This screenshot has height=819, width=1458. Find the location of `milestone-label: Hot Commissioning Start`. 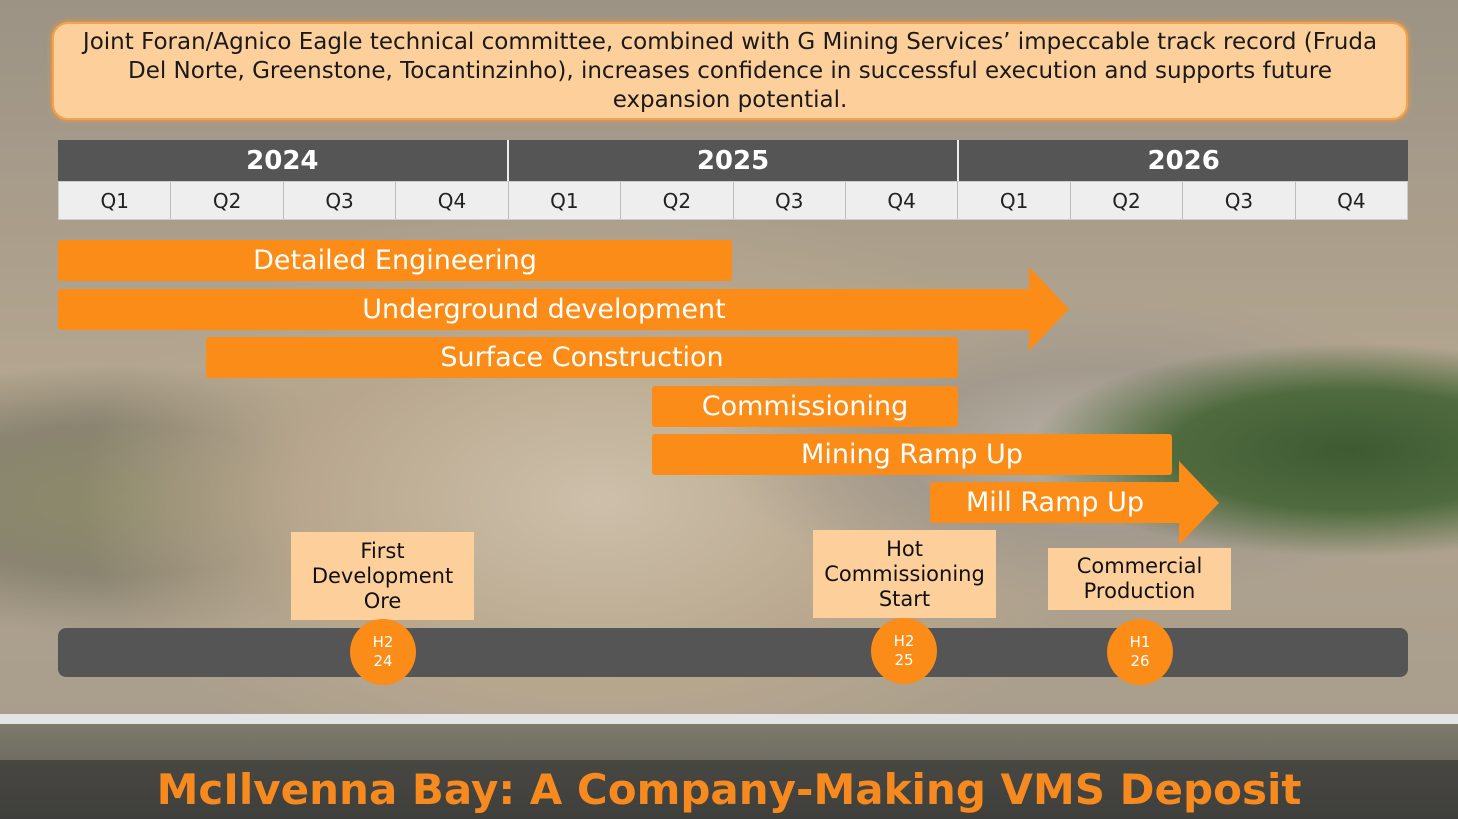

milestone-label: Hot Commissioning Start is located at coordinates (904, 573).